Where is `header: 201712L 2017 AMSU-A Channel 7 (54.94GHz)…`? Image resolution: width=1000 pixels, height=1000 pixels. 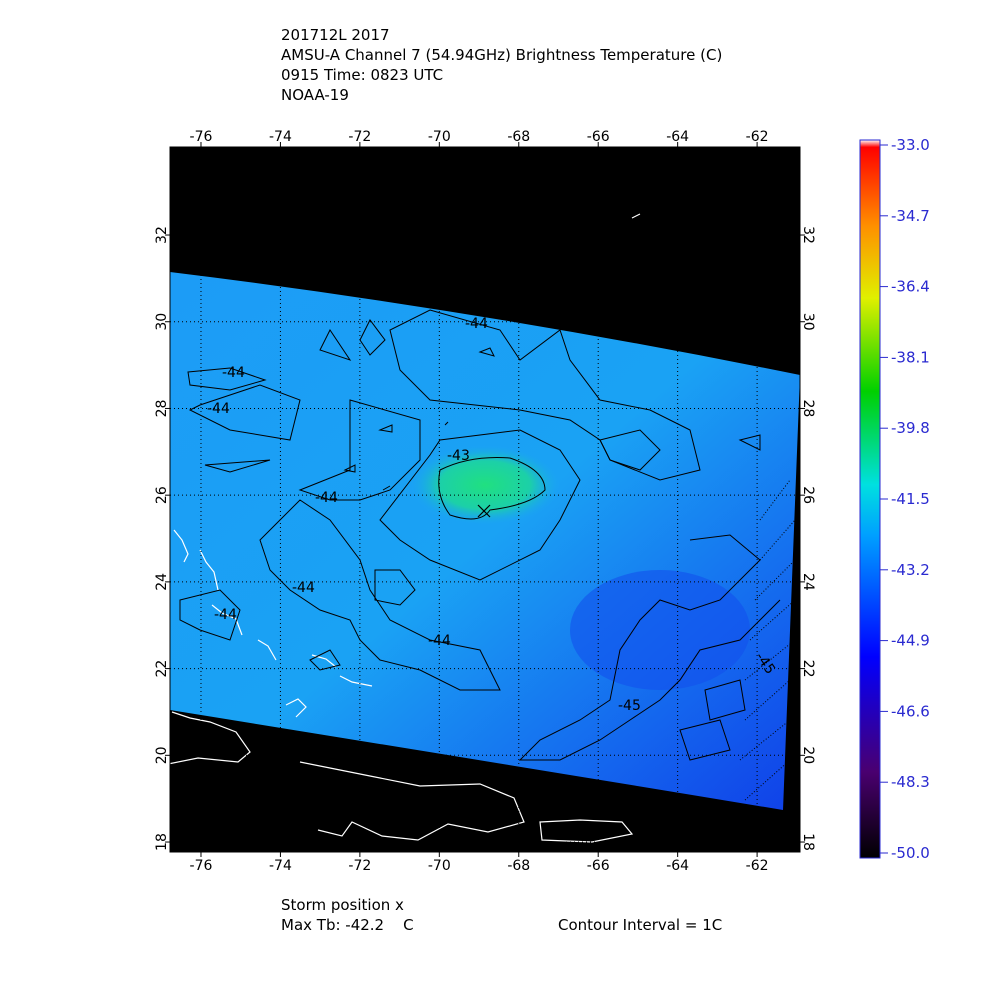
header: 201712L 2017 AMSU-A Channel 7 (54.94GHz)… is located at coordinates (501, 65).